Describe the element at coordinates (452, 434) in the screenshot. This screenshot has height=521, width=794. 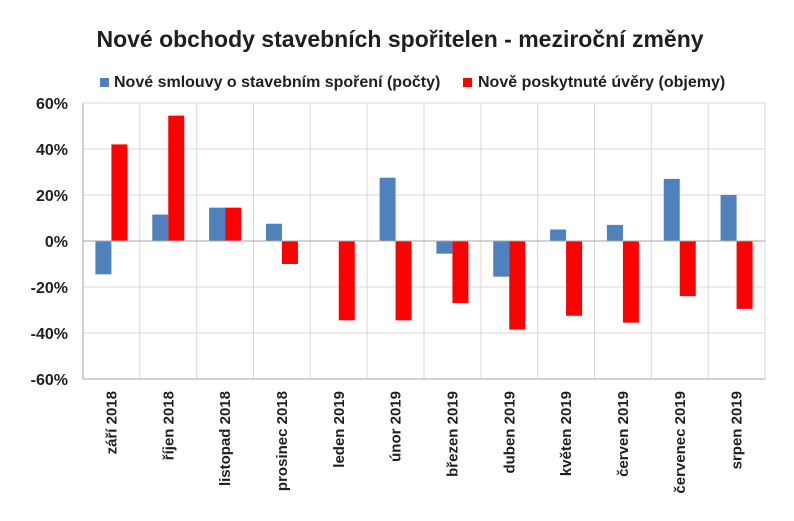
I see `x-tick-label: březen 2019` at that location.